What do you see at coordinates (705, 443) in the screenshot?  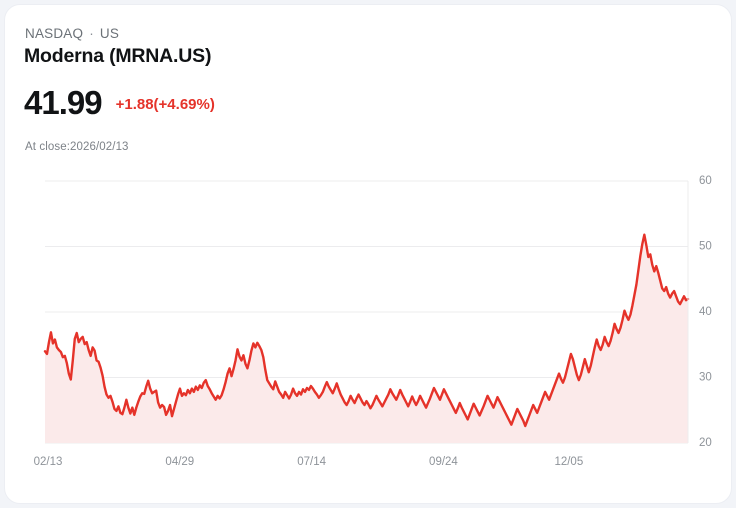 I see `y-axis-tick-20: 20` at bounding box center [705, 443].